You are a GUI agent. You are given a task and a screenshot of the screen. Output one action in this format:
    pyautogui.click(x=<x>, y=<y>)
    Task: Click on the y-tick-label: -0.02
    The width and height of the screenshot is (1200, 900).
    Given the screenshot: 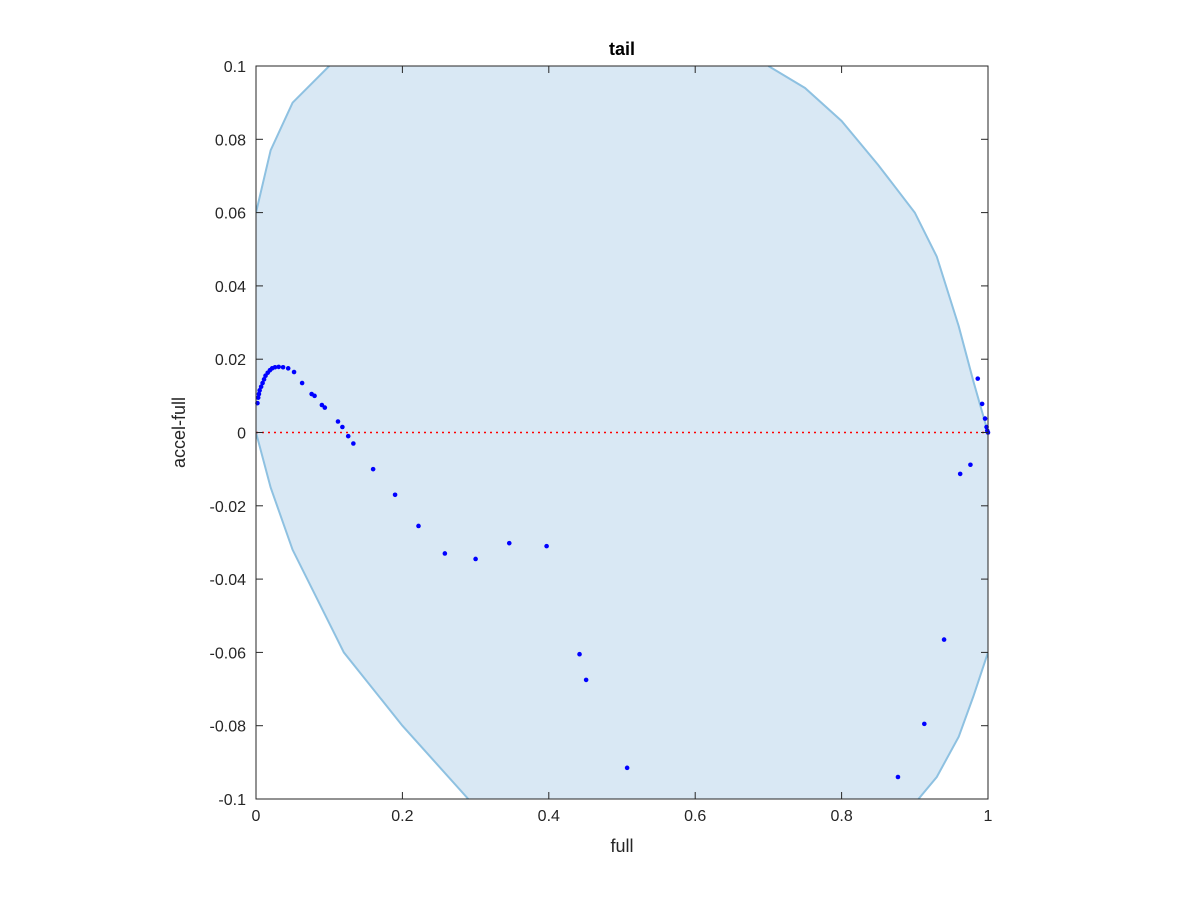 What is the action you would take?
    pyautogui.click(x=228, y=507)
    